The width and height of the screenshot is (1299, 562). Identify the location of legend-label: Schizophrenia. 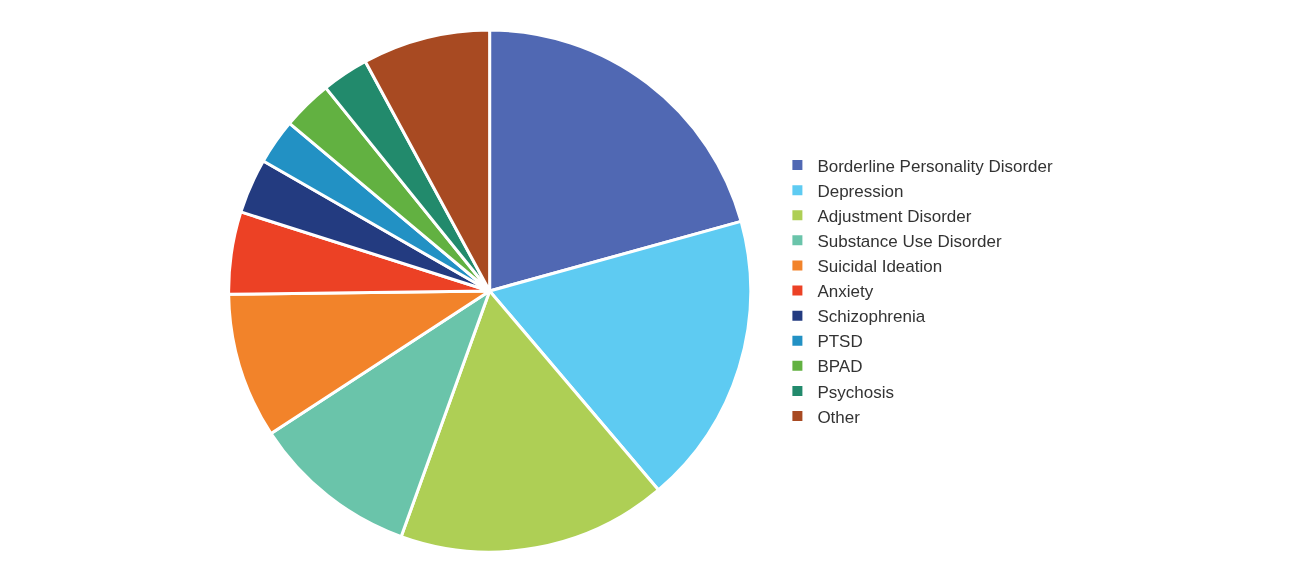
(871, 317).